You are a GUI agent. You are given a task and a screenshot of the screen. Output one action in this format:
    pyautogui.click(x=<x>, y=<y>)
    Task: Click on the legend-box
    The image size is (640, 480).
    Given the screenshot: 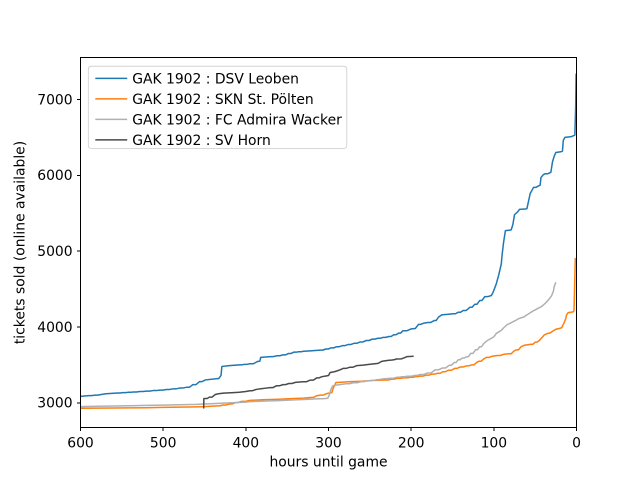 What is the action you would take?
    pyautogui.click(x=217, y=107)
    